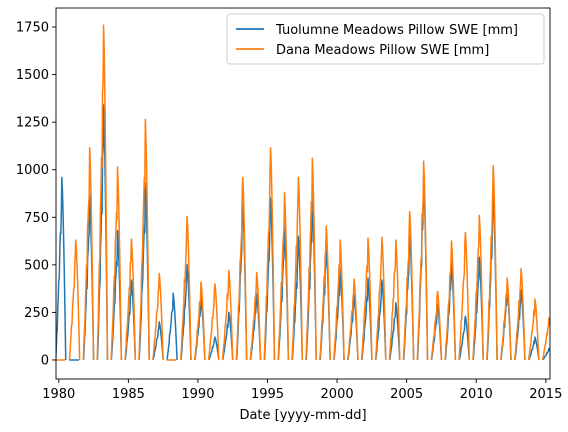 The image size is (568, 432). What do you see at coordinates (36, 265) in the screenshot?
I see `y-tick-label: 500` at bounding box center [36, 265].